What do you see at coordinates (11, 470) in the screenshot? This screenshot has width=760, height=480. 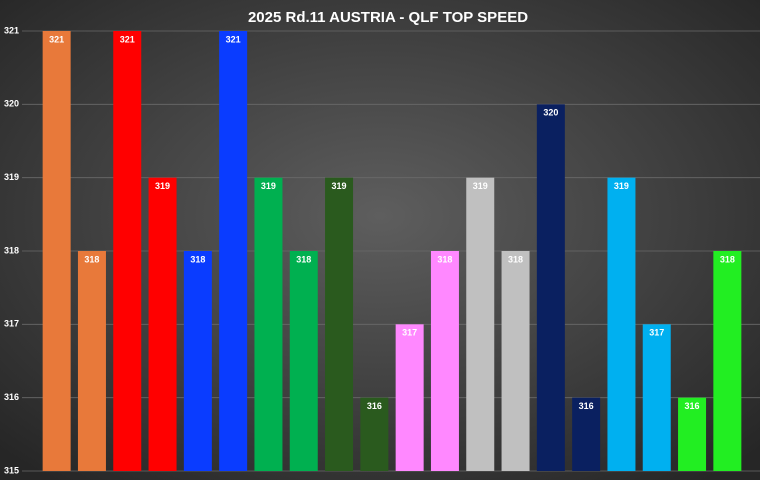 I see `y-tick-label: 315` at bounding box center [11, 470].